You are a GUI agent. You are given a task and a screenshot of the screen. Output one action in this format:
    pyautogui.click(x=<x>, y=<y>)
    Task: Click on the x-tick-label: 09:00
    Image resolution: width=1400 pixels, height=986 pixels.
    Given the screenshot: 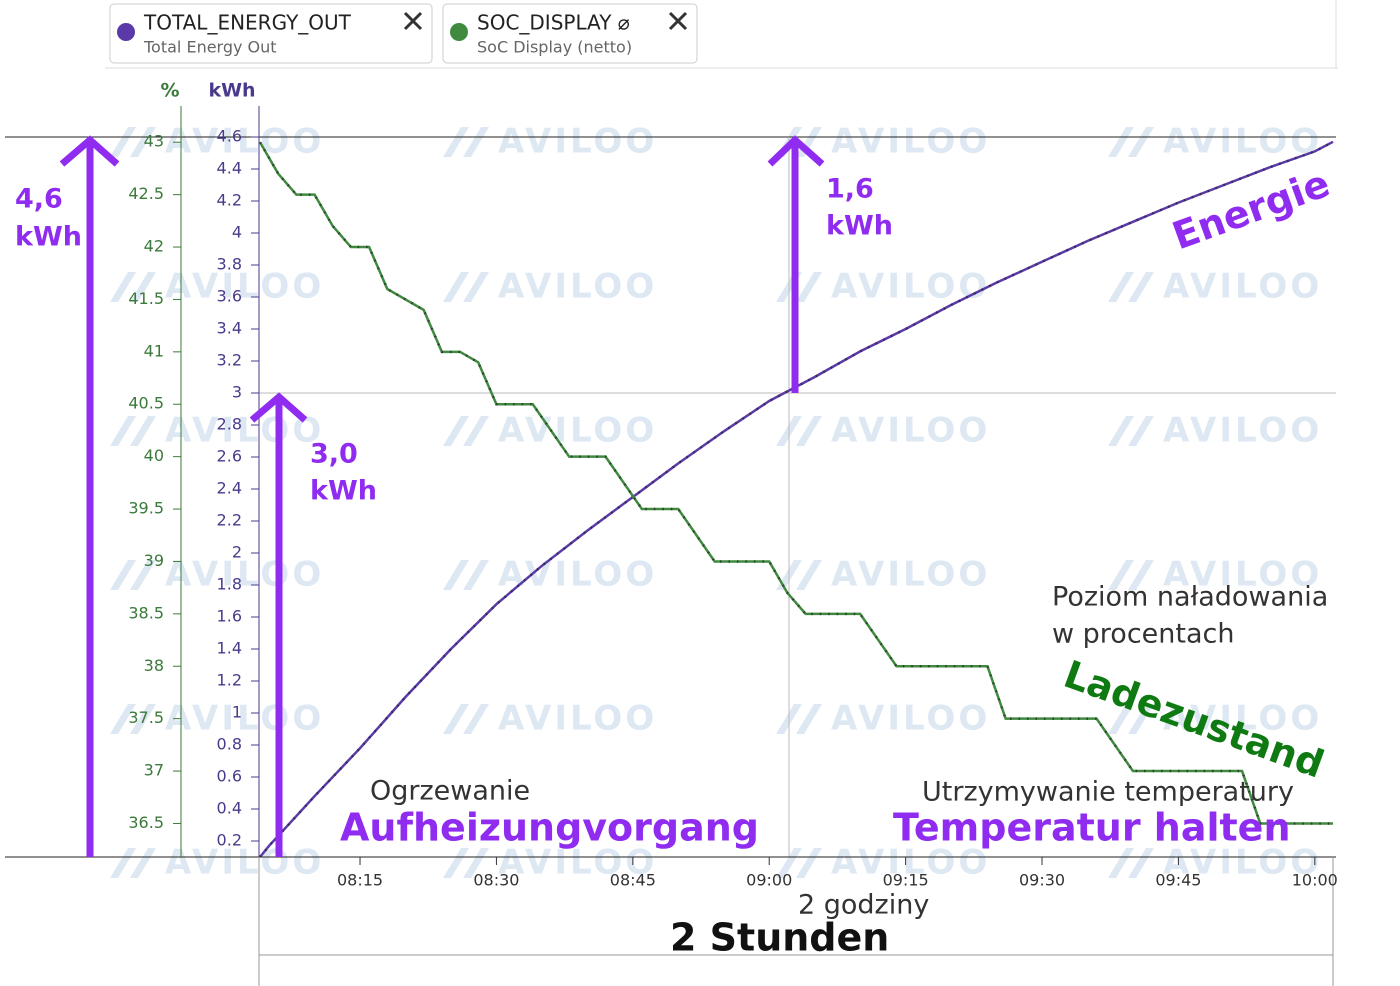 What is the action you would take?
    pyautogui.click(x=769, y=880)
    